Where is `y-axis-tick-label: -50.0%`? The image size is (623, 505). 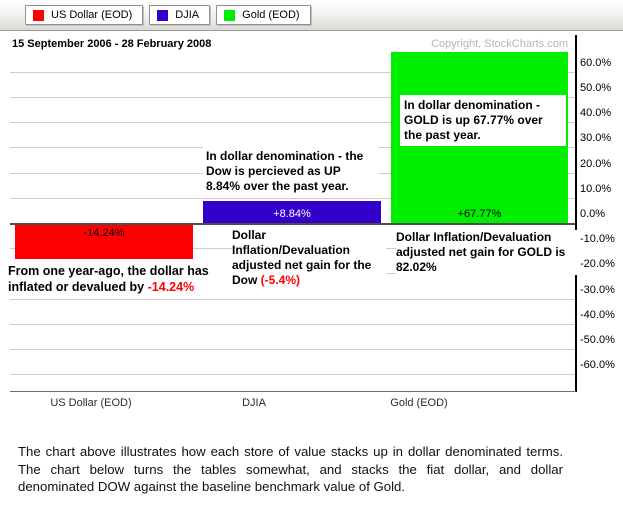
y-axis-tick-label: -50.0% is located at coordinates (597, 340).